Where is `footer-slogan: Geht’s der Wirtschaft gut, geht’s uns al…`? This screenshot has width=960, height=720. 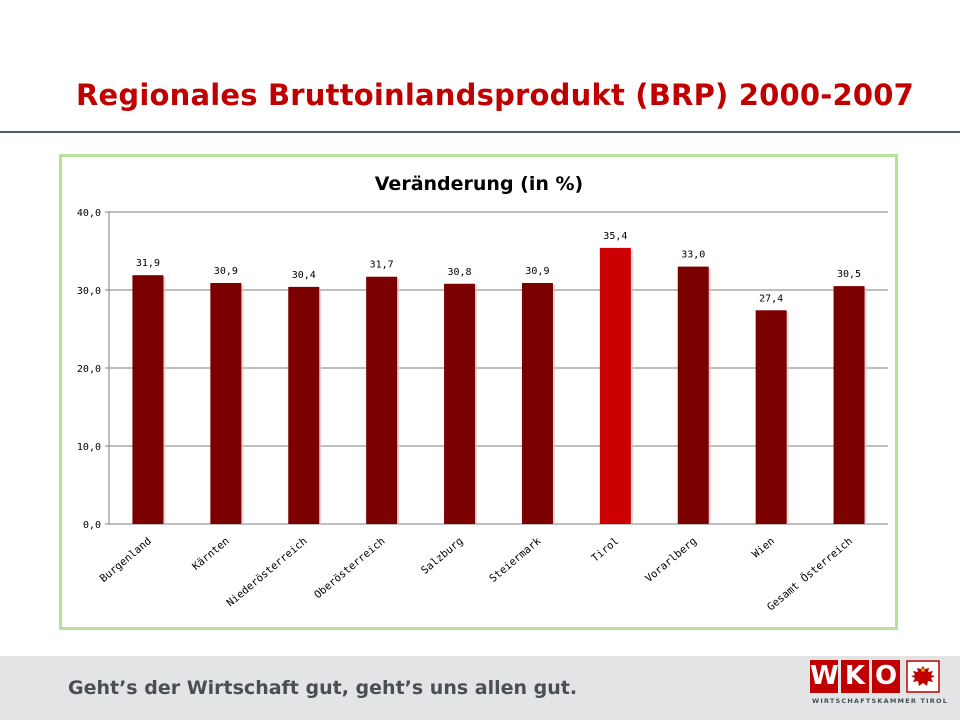
footer-slogan: Geht’s der Wirtschaft gut, geht’s uns al… is located at coordinates (323, 688).